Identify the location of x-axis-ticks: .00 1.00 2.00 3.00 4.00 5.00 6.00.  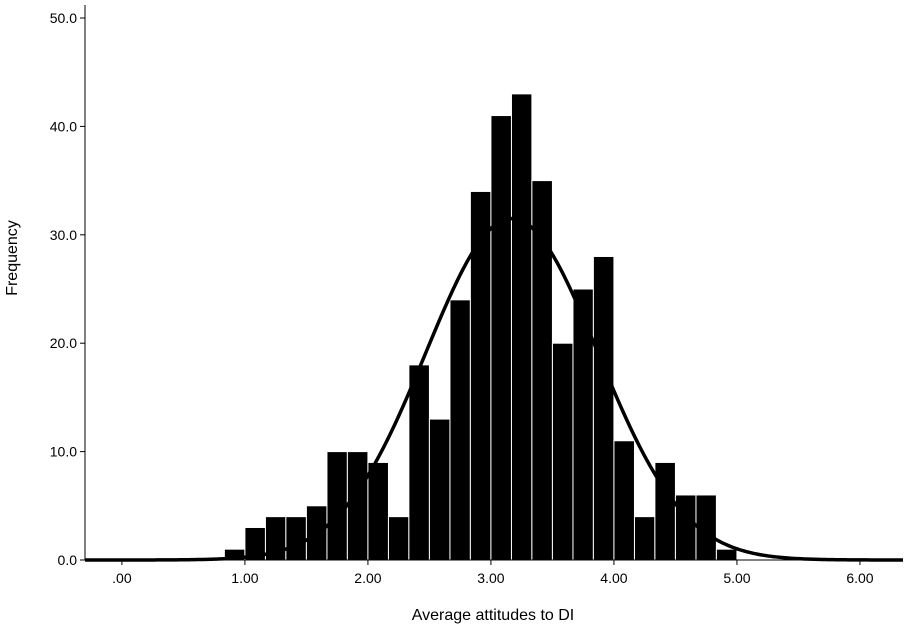
(493, 573).